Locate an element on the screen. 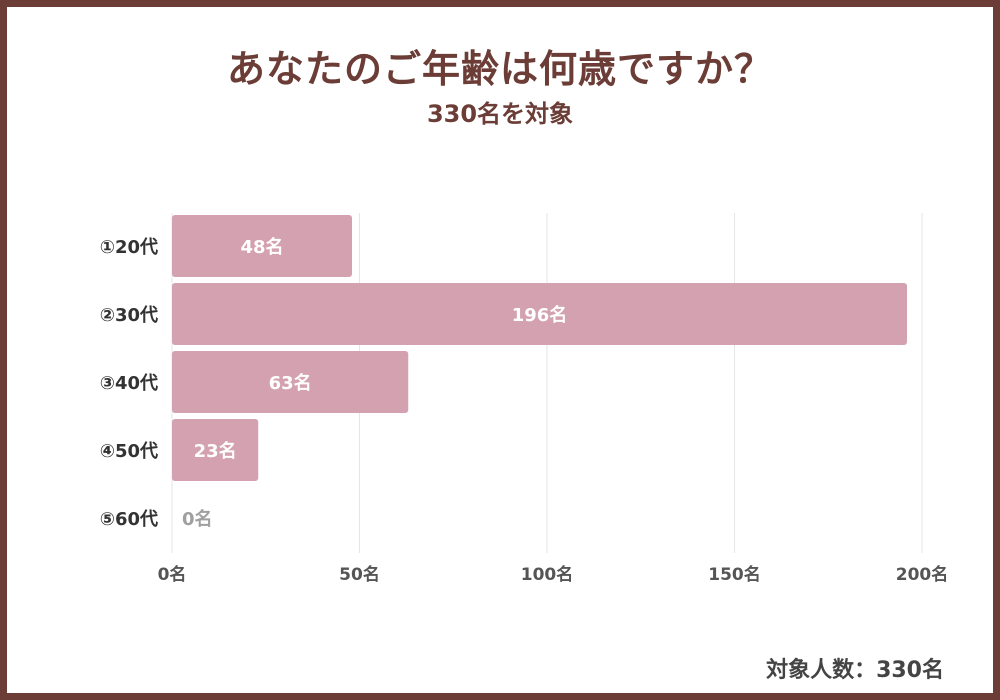 The width and height of the screenshot is (1000, 700). category-label: ⑤60代 is located at coordinates (129, 519).